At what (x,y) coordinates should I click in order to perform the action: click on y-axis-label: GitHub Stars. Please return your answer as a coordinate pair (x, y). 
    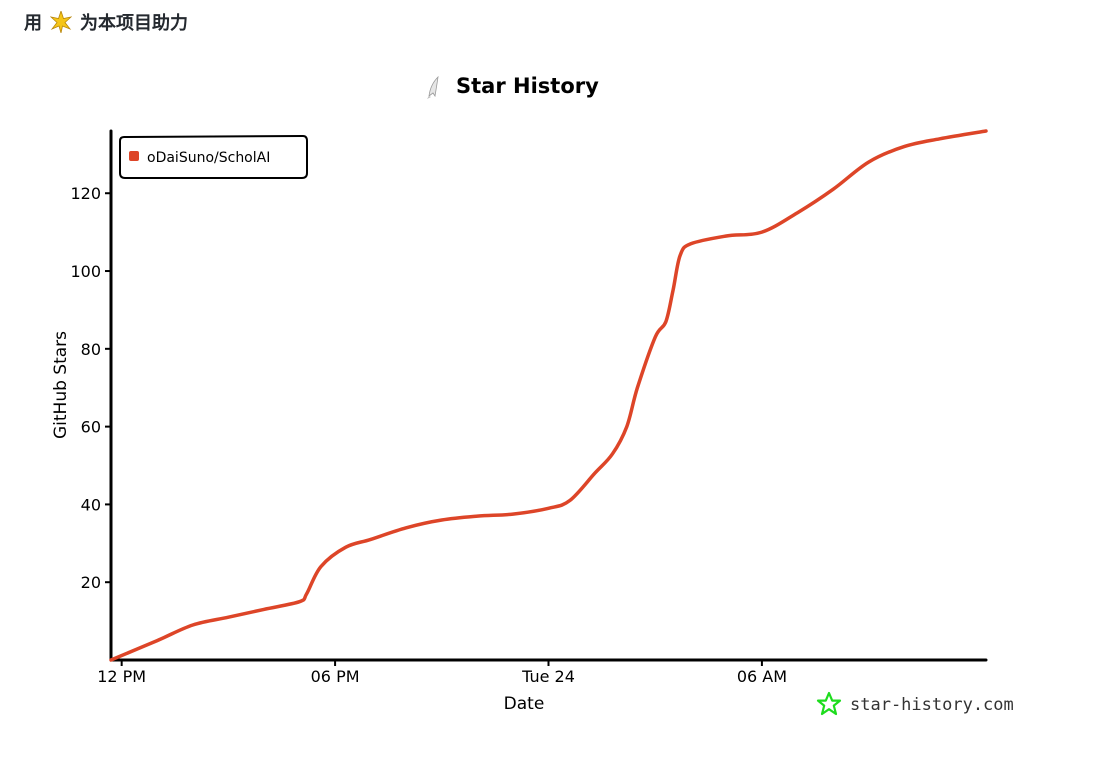
    Looking at the image, I should click on (61, 385).